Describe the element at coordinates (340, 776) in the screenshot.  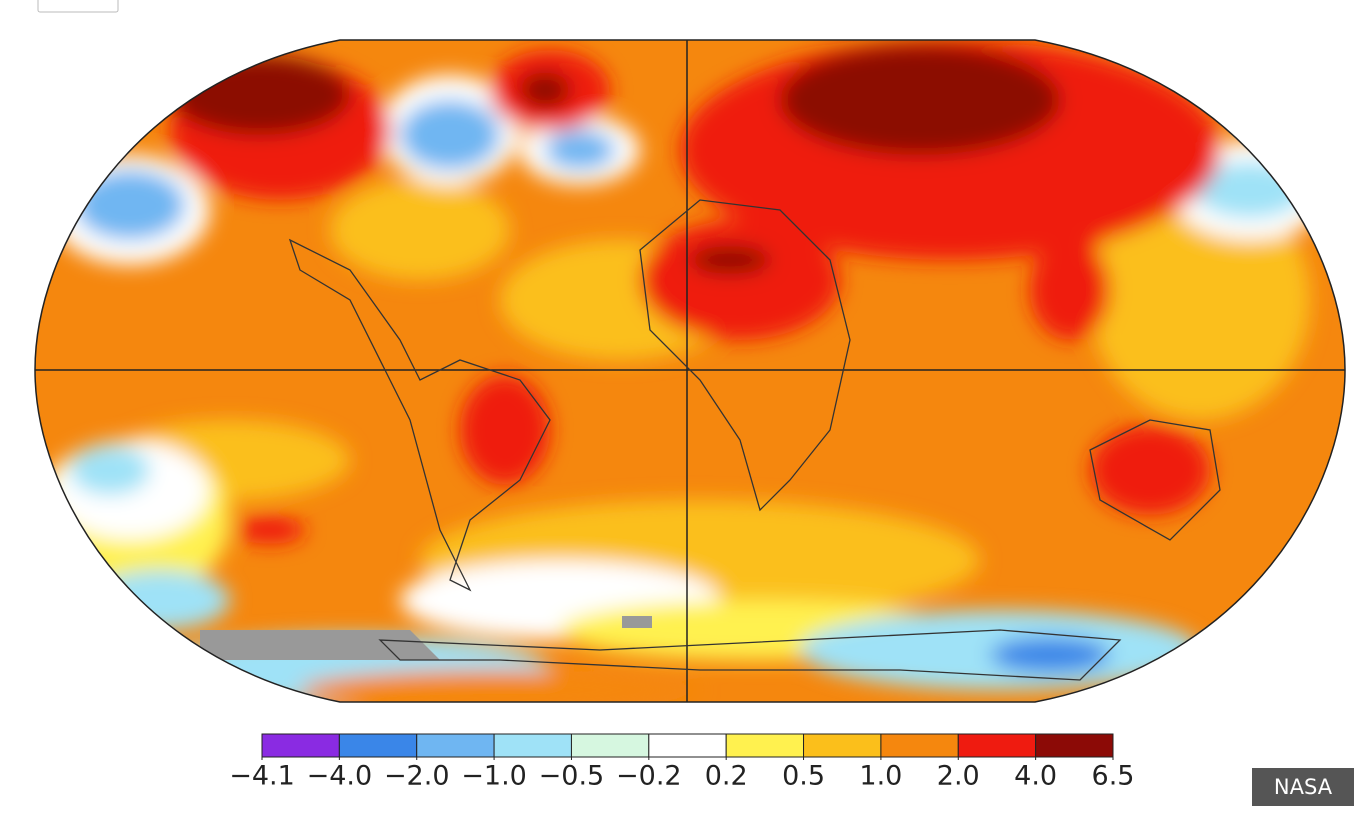
I see `tick-label: −4.0` at that location.